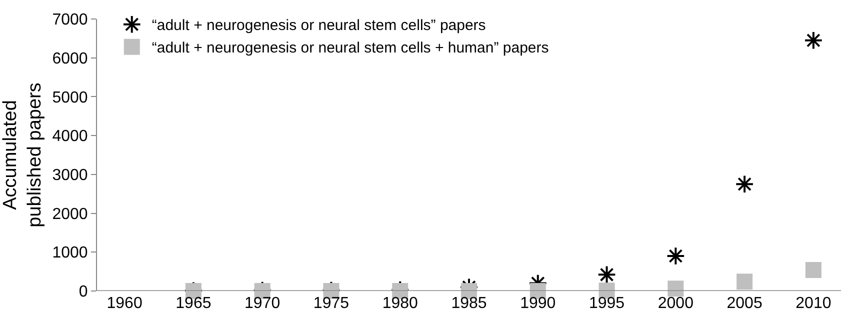 The height and width of the screenshot is (329, 866). I want to click on y-tick-label: 3000, so click(70, 175).